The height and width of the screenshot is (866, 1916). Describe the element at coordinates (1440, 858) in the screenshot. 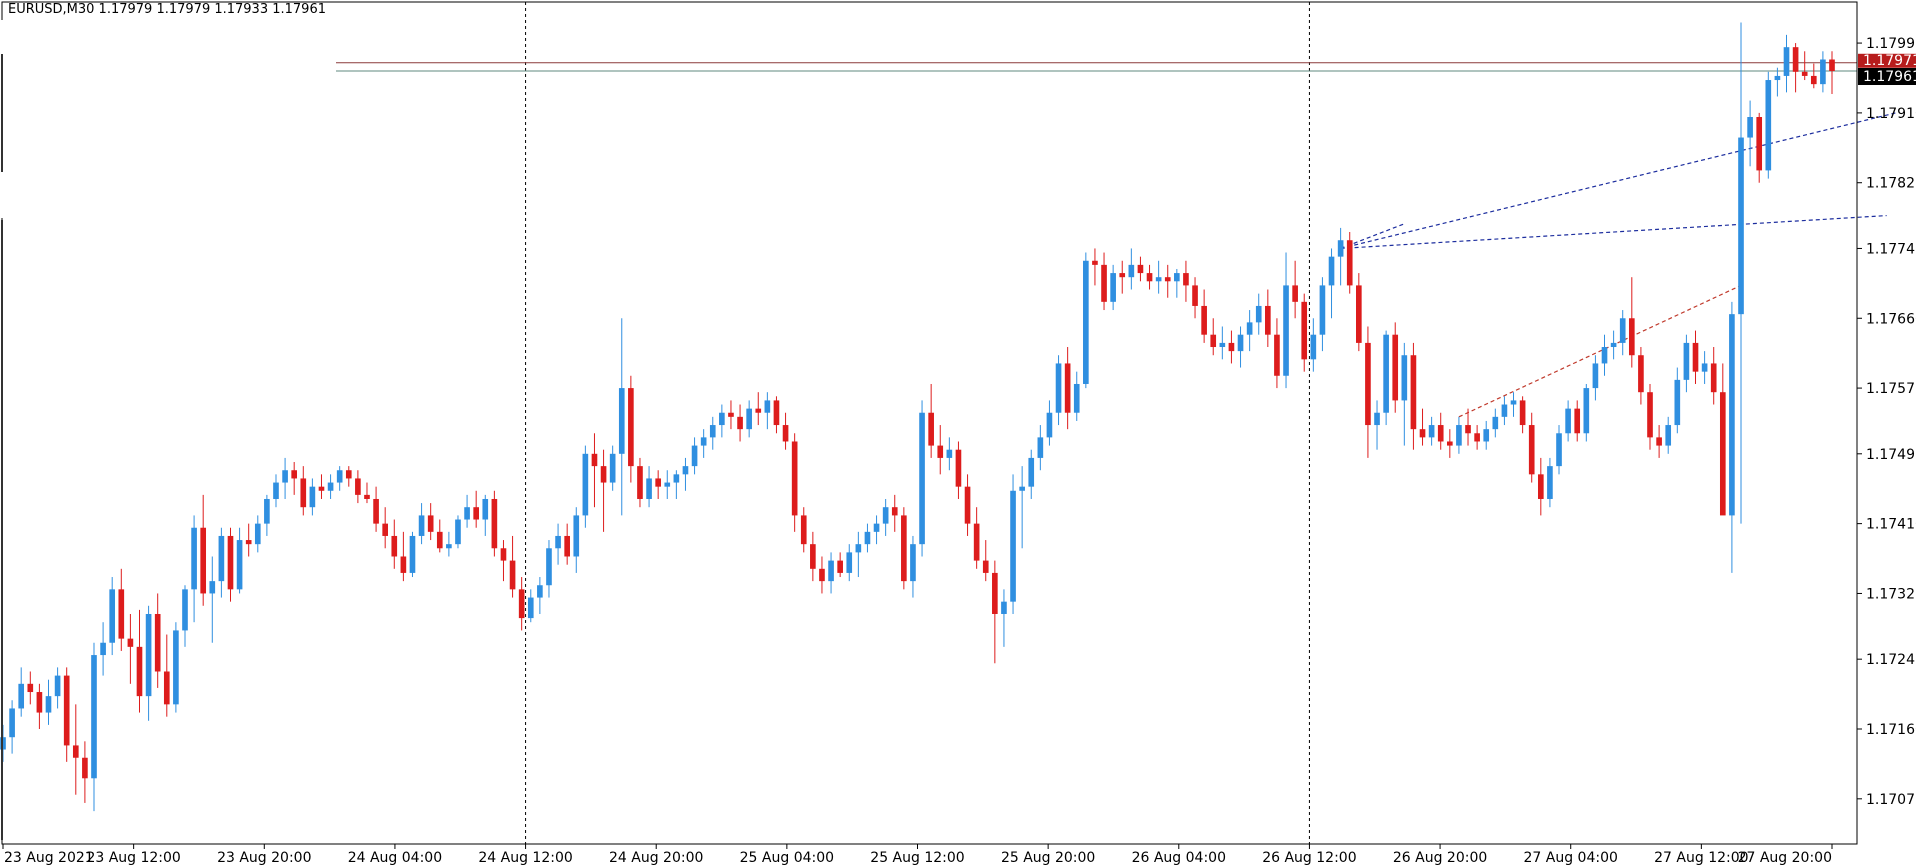

I see `x-tick-label: 26 Aug 20:00` at that location.